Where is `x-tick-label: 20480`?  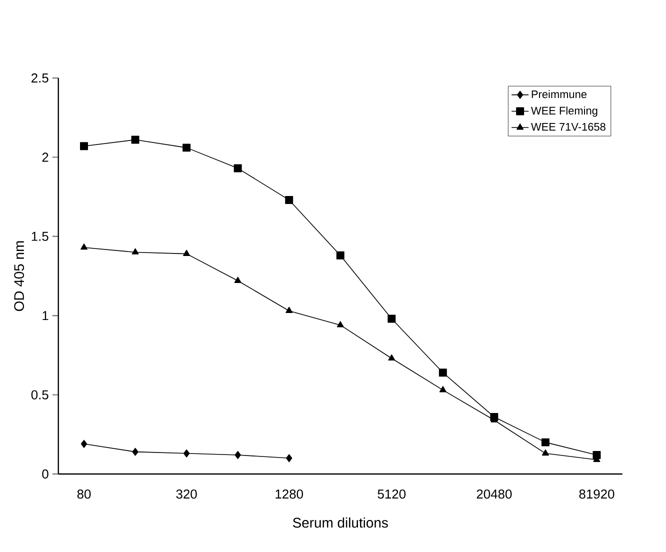 x-tick-label: 20480 is located at coordinates (494, 494).